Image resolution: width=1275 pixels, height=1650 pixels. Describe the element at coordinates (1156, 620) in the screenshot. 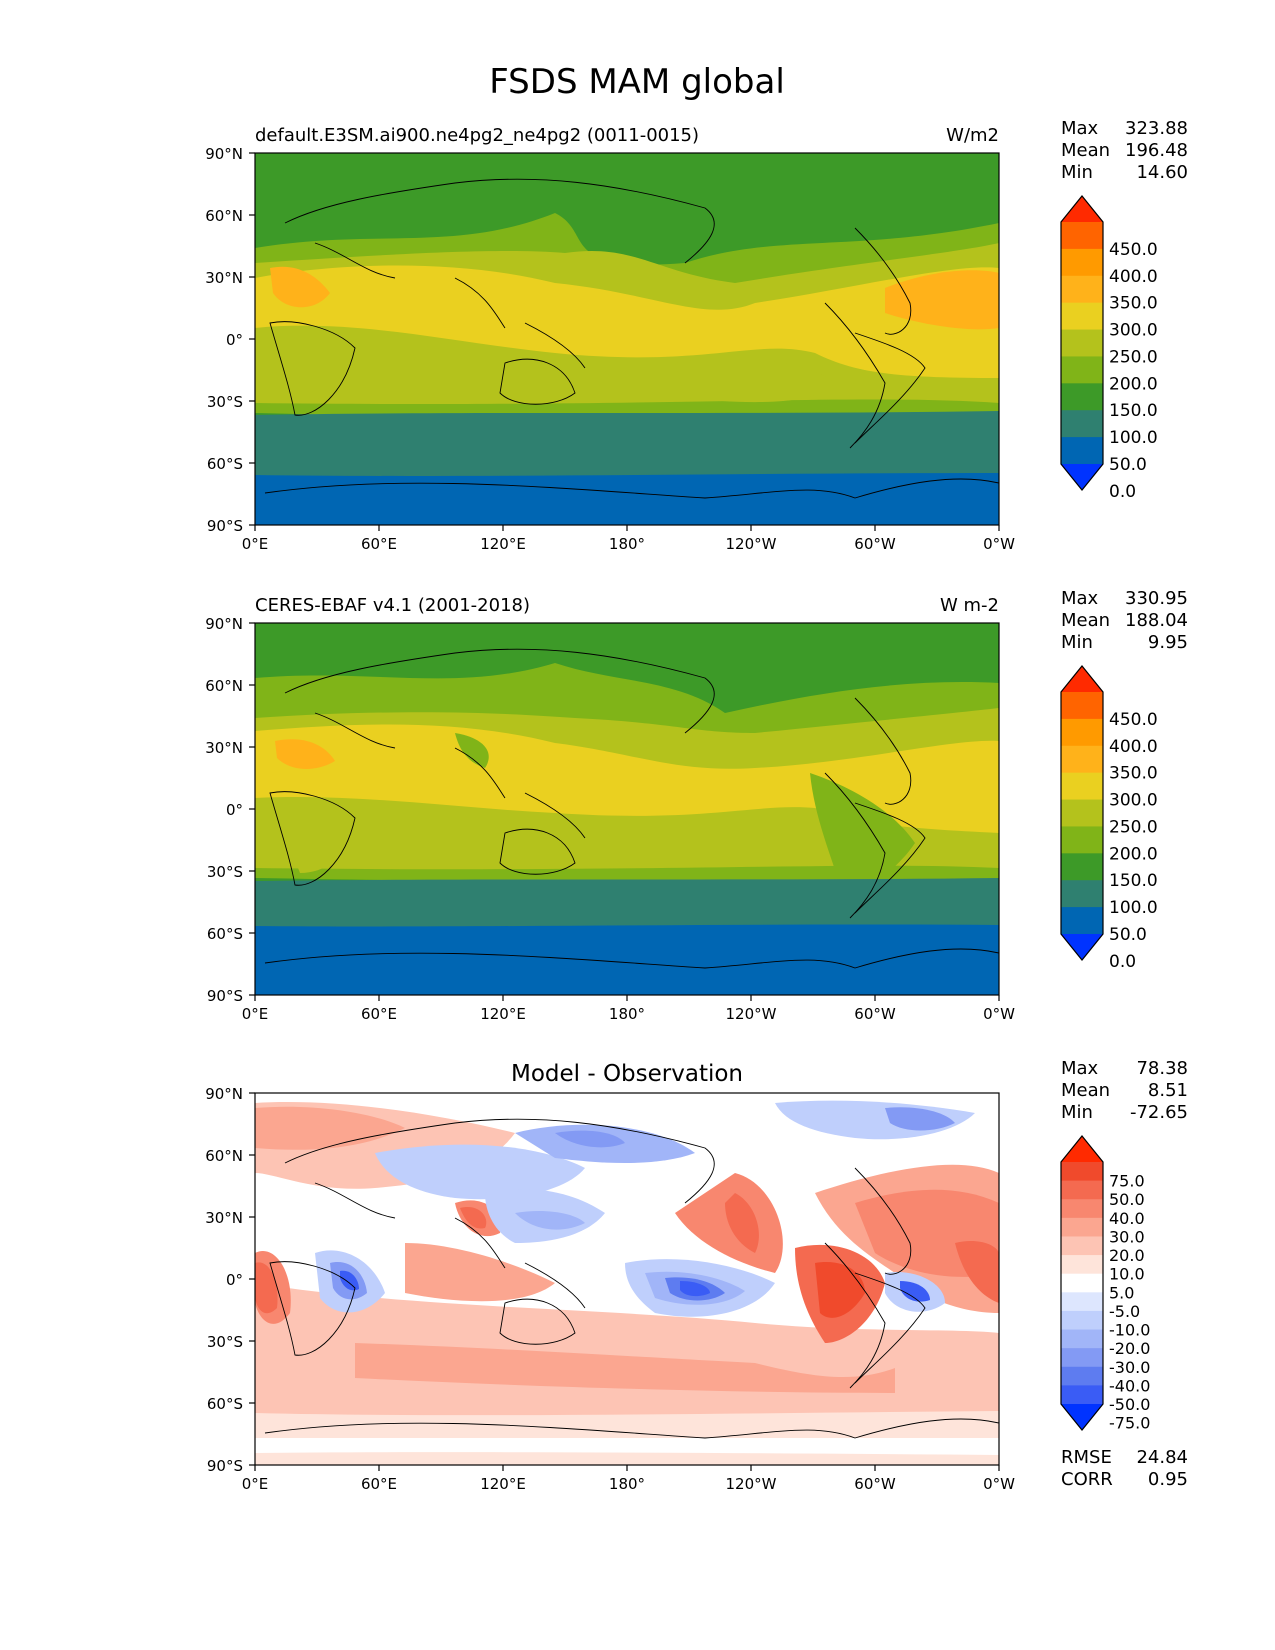

I see `stat-mean-value: 188.04` at that location.